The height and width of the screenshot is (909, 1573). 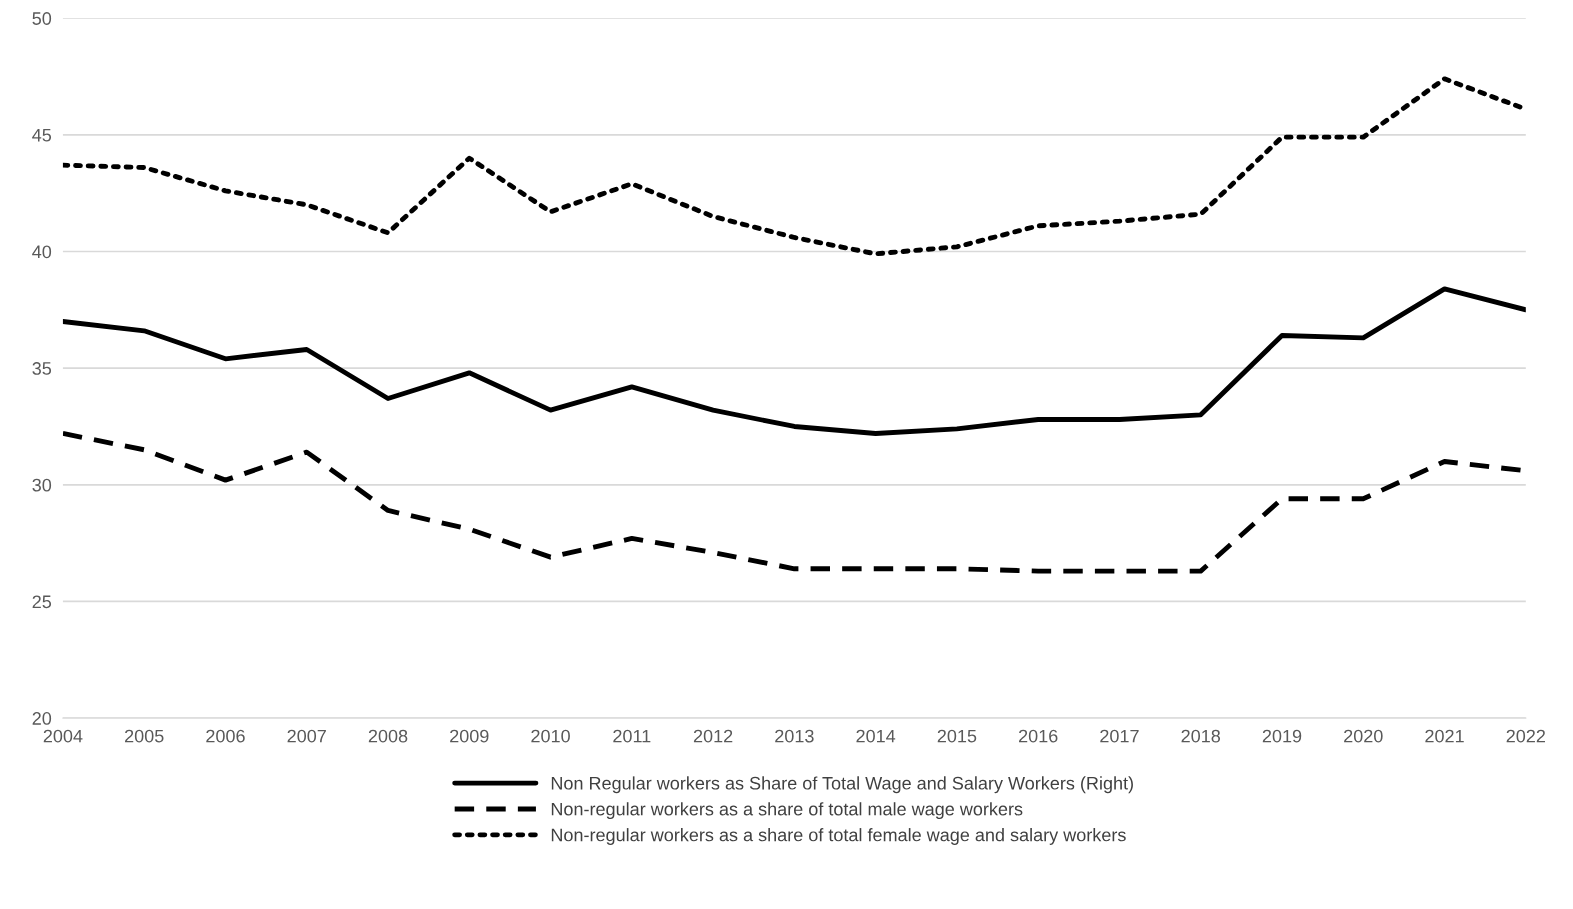 What do you see at coordinates (306, 736) in the screenshot?
I see `x-tick-label: 2007` at bounding box center [306, 736].